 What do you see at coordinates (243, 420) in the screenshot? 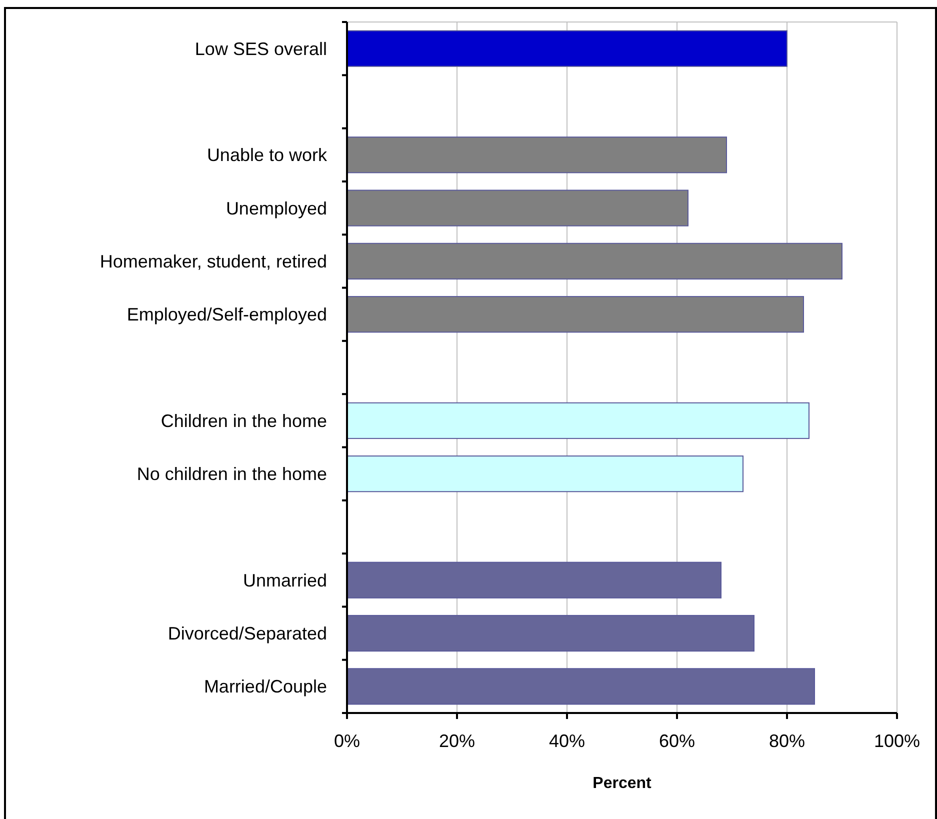
I see `y-tick-label: Children in the home` at bounding box center [243, 420].